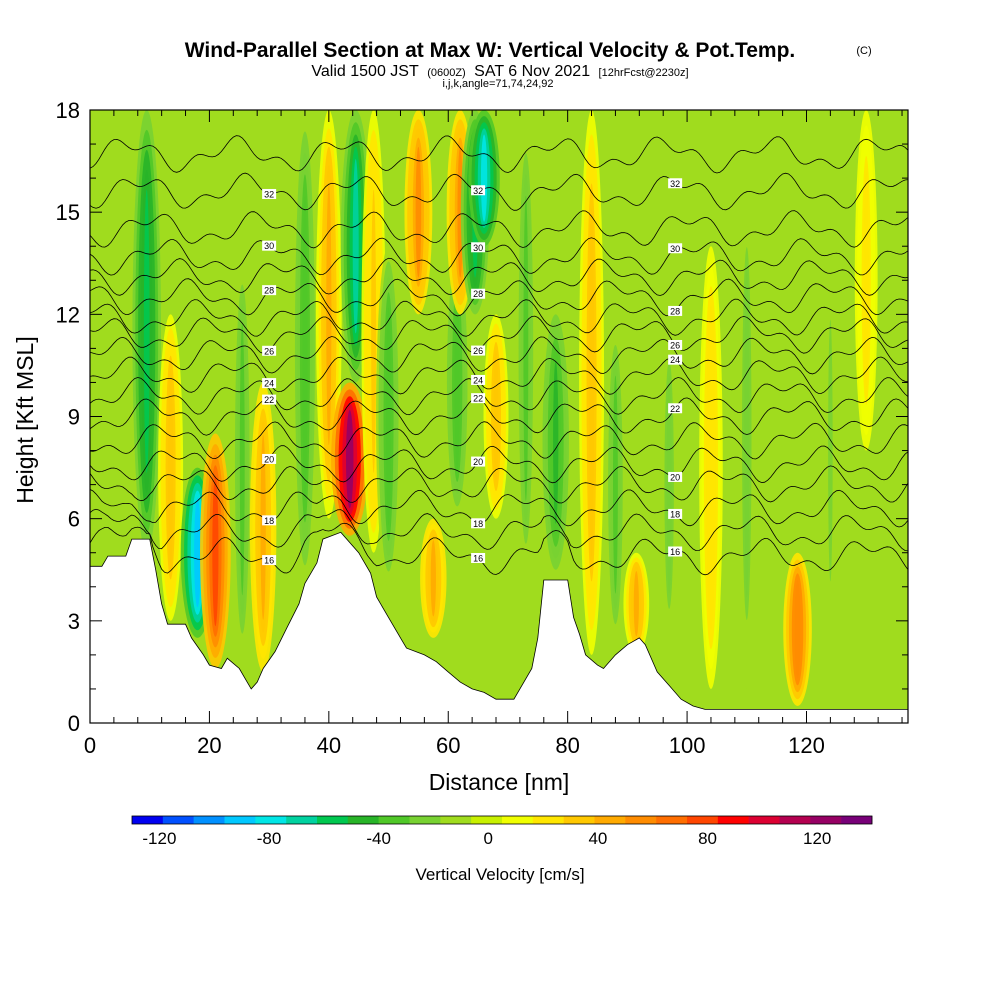 This screenshot has height=1000, width=1000. I want to click on contour-label-text: 18, so click(269, 521).